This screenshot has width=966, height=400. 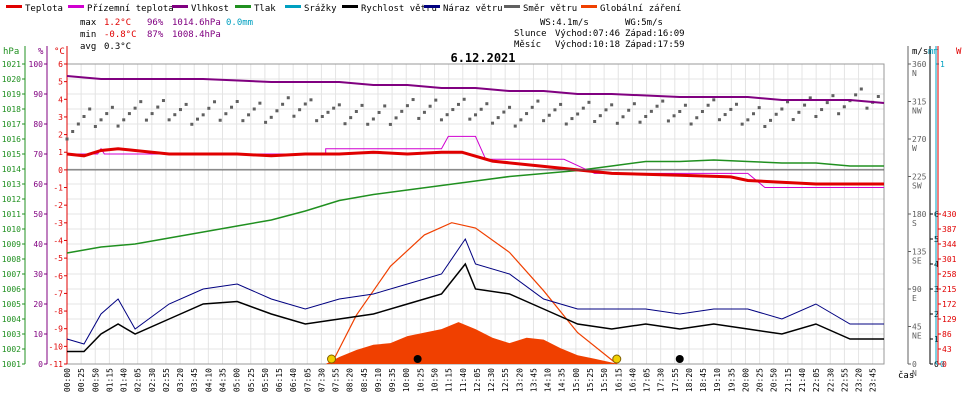 What do you see at coordinates (200, 9) in the screenshot?
I see `legend-item-vlhkost: Vlhkost` at bounding box center [200, 9].